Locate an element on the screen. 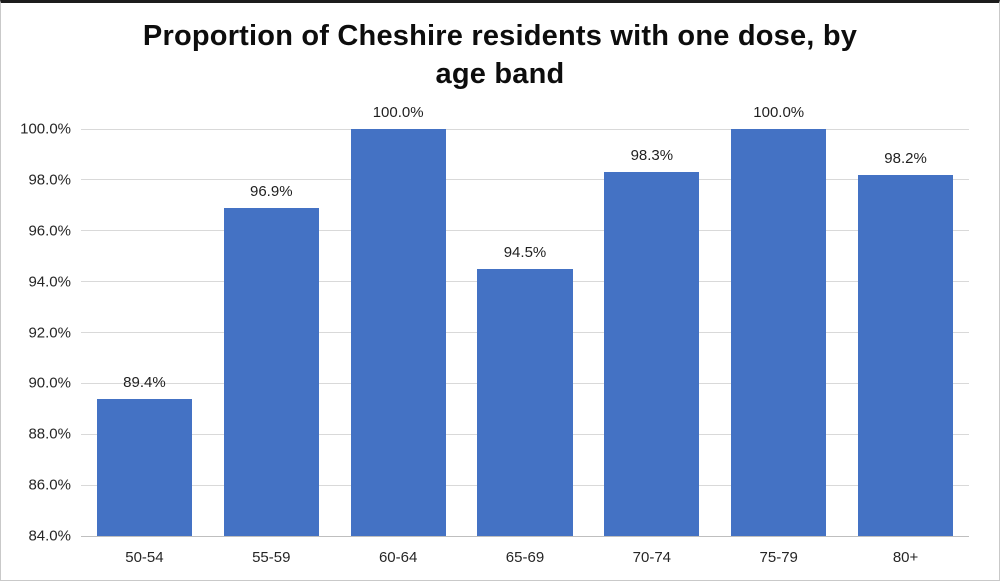  y-axis-tick-label: 100.0% is located at coordinates (45, 129).